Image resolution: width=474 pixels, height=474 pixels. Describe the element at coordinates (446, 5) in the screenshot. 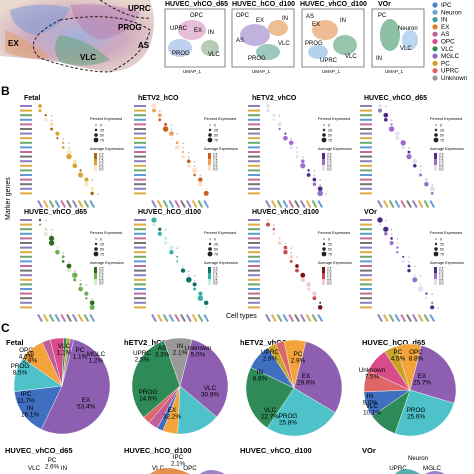

I see `legend-label: IPC` at that location.